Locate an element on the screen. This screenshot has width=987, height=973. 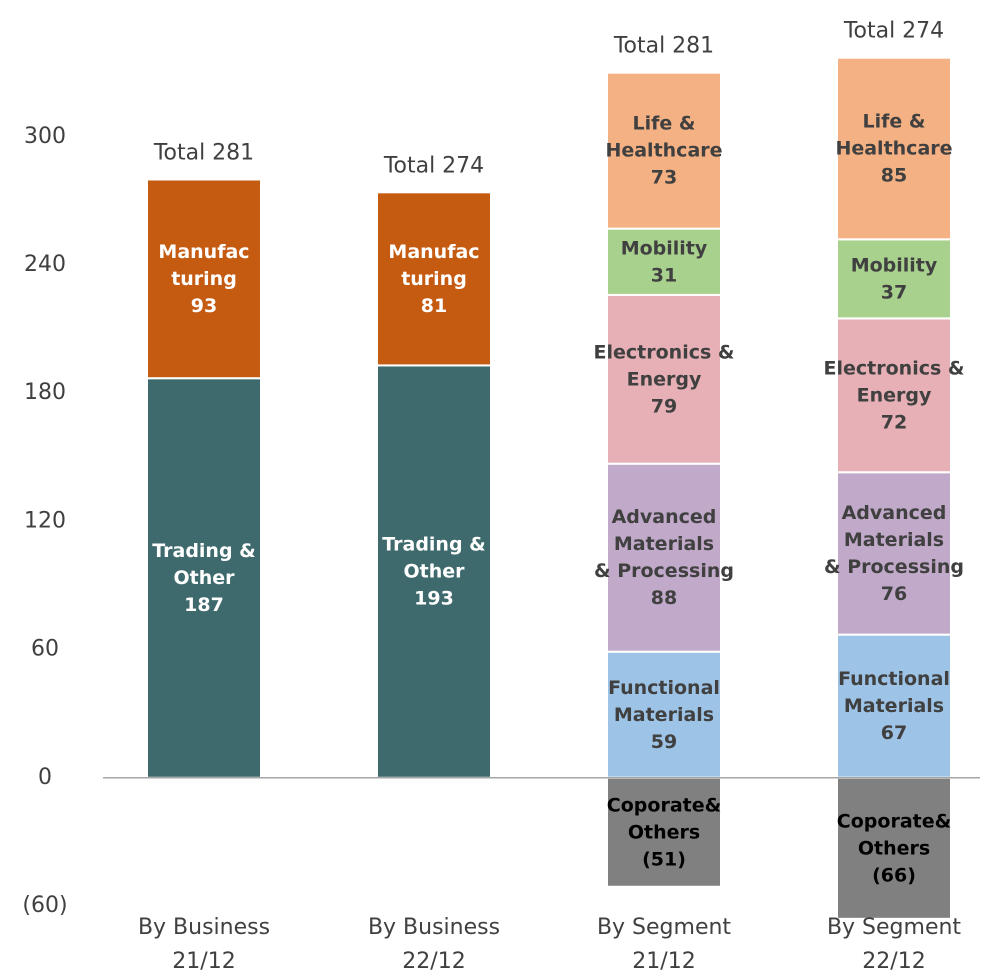
y-tick-label: 180 is located at coordinates (45, 392).